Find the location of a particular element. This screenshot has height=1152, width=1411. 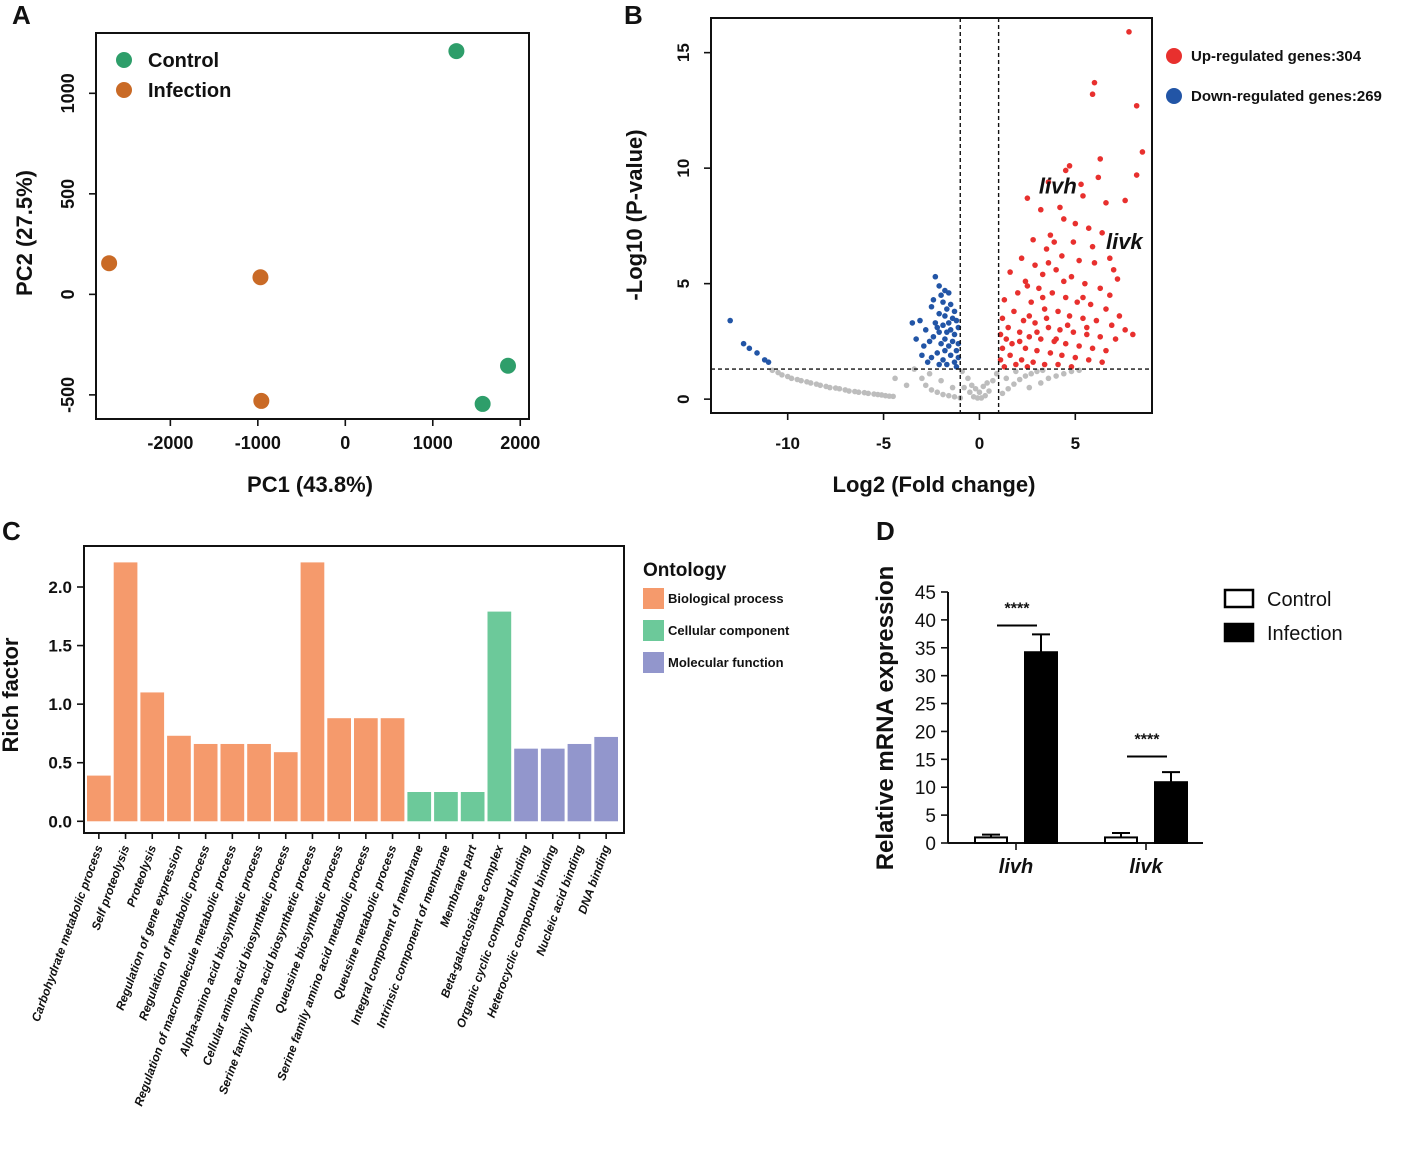

panel-label-b: B is located at coordinates (633, 15).